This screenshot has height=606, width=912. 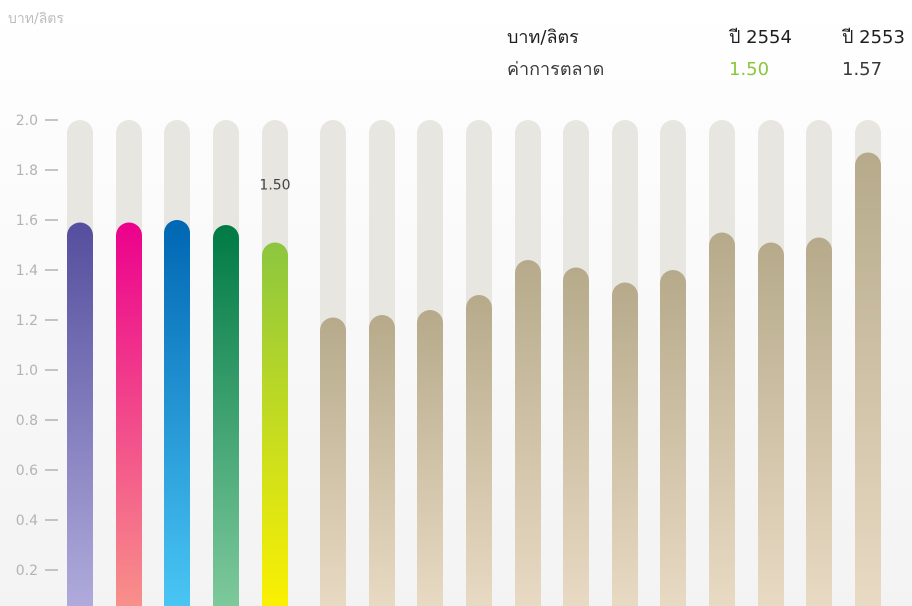 I want to click on y-tick-label: 1.0, so click(x=27, y=371).